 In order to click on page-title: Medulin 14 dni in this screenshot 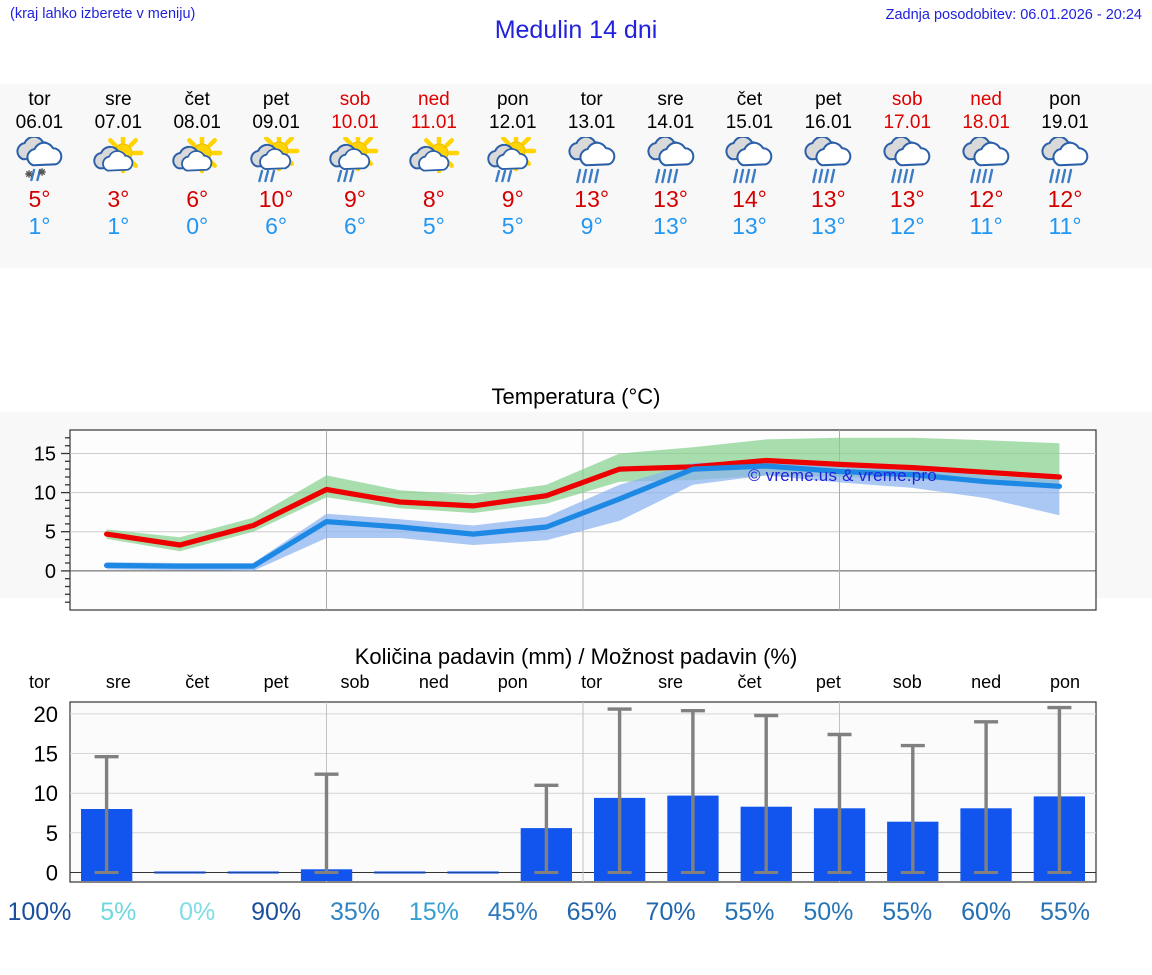, I will do `click(576, 30)`.